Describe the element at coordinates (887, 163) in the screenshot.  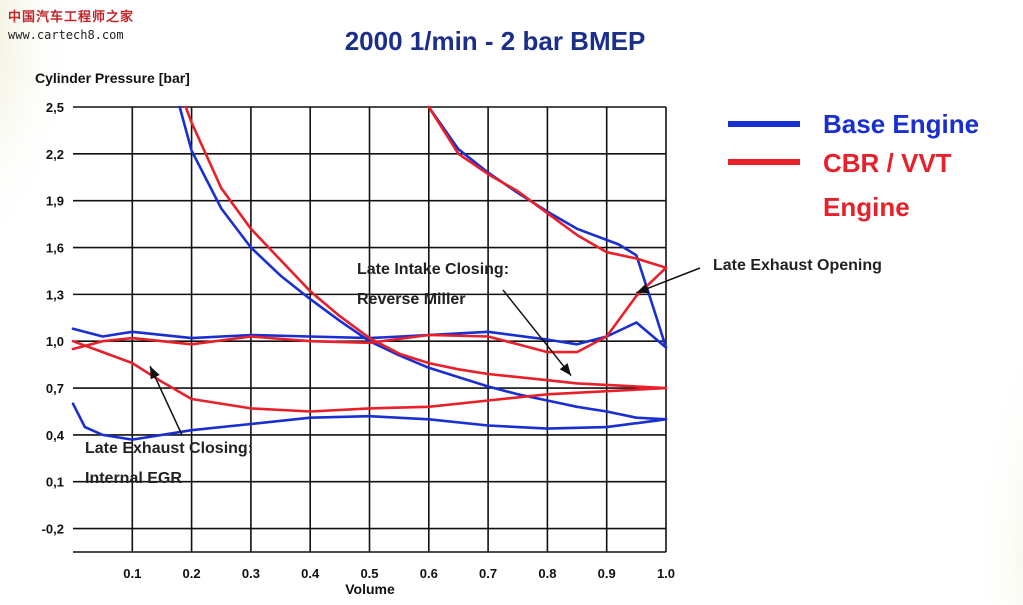
I see `legend-label-cbr-vvt: CBR / VVT` at that location.